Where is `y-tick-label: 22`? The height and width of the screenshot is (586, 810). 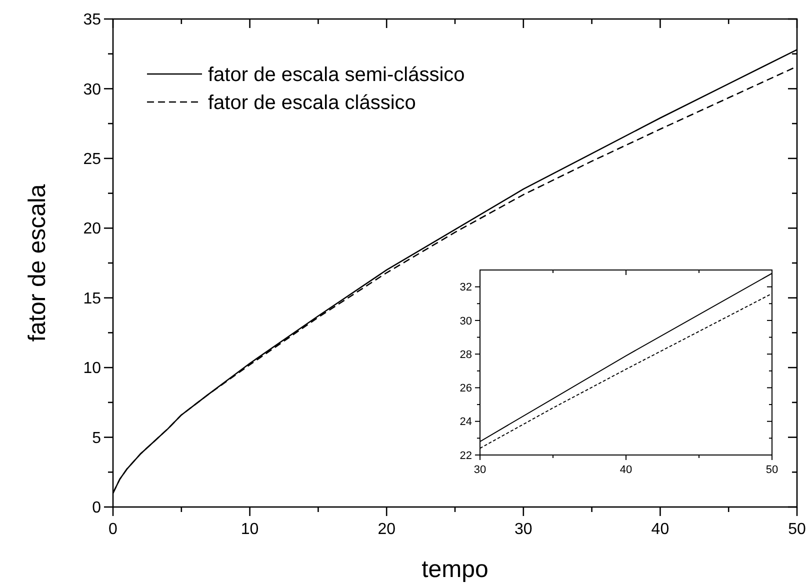 y-tick-label: 22 is located at coordinates (466, 456).